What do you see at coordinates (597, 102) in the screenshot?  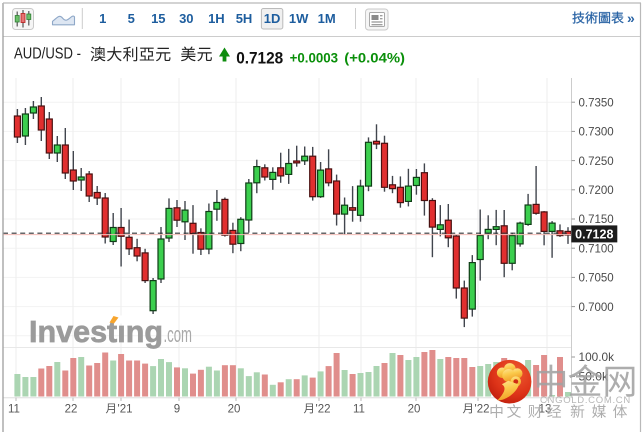 I see `svg-text: 0.7350` at bounding box center [597, 102].